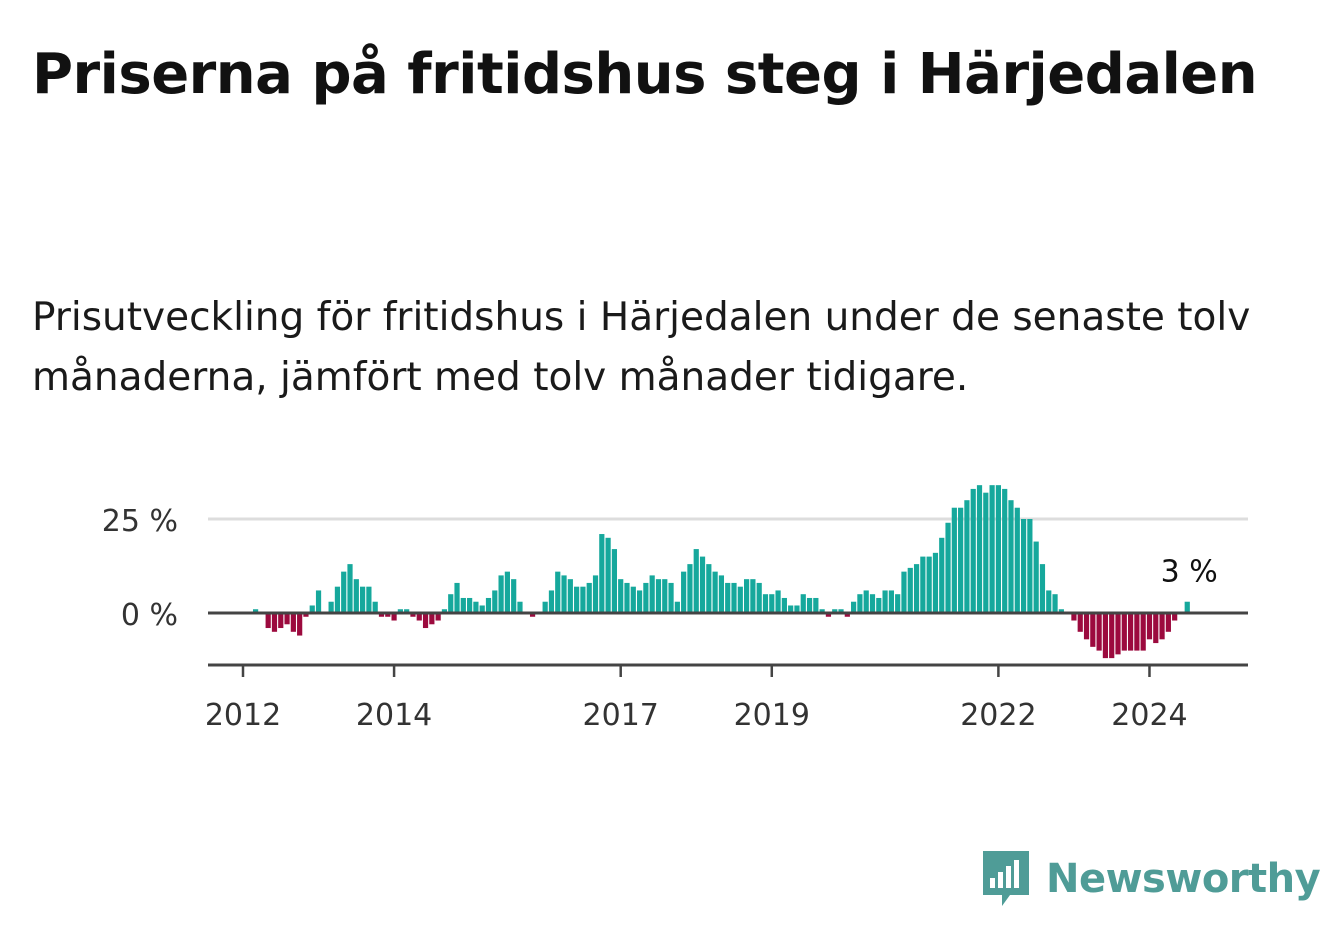 This screenshot has height=939, width=1322. I want to click on x-tick-label: 2022, so click(998, 715).